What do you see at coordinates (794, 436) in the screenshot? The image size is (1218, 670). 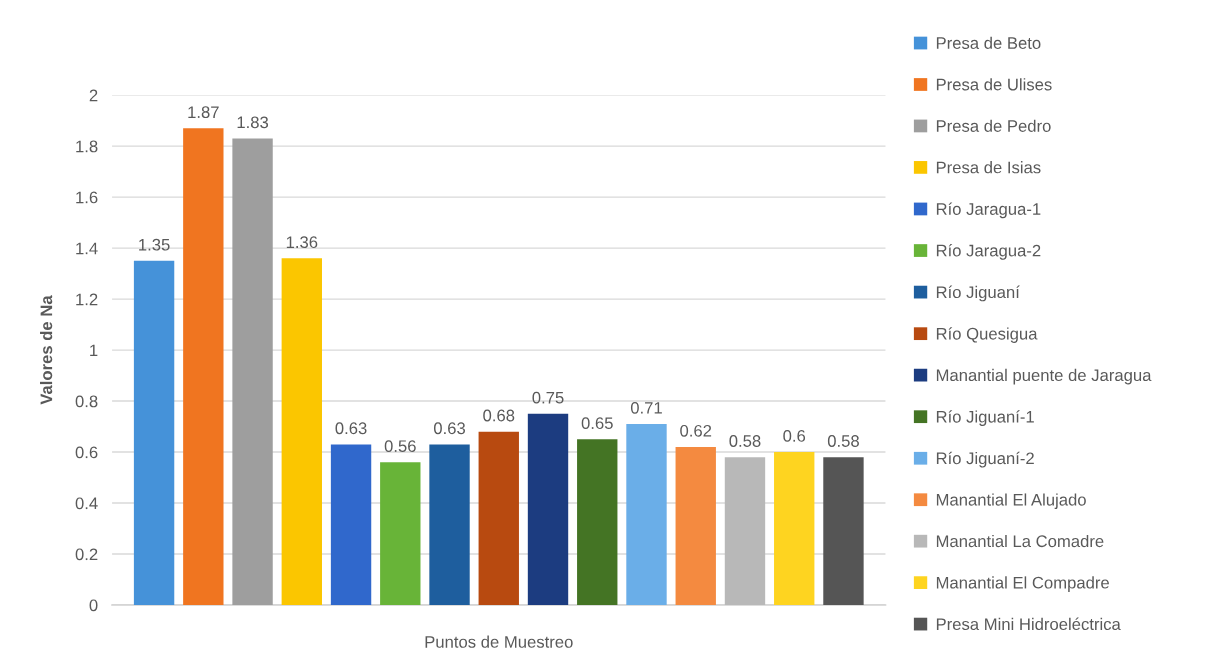 I see `data-label: 0.6` at bounding box center [794, 436].